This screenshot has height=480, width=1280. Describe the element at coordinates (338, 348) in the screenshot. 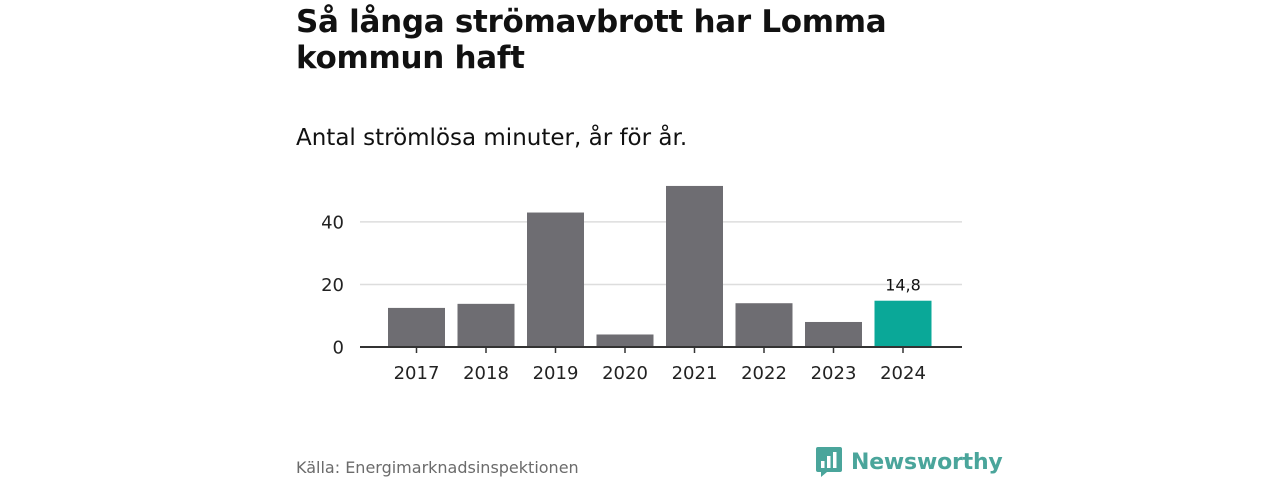

I see `y-tick-label: 0` at that location.